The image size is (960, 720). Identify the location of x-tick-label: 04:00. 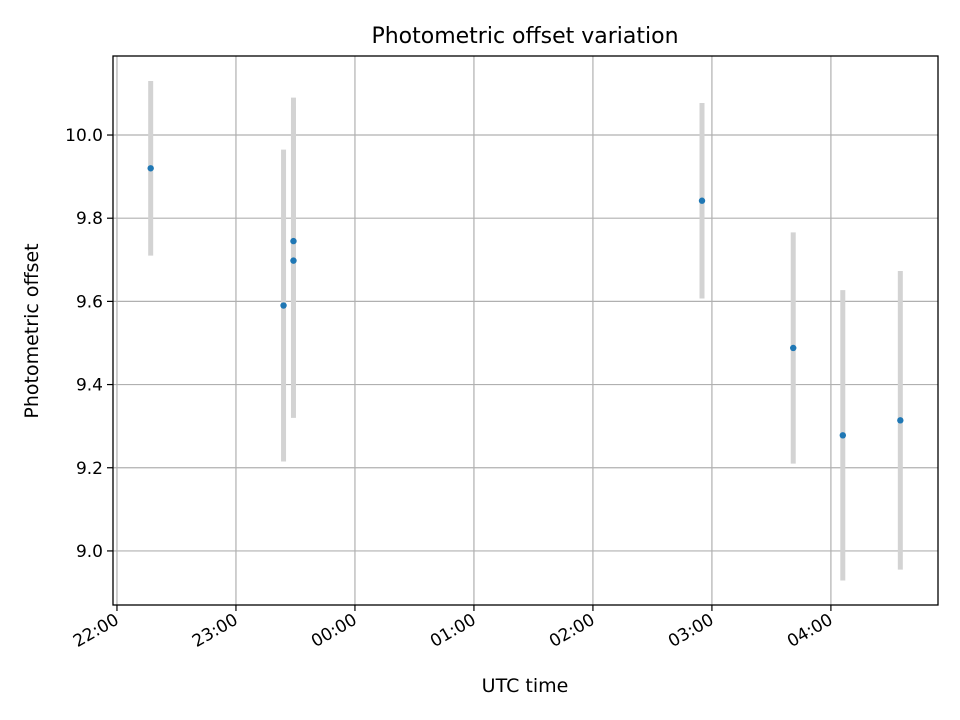
(810, 631).